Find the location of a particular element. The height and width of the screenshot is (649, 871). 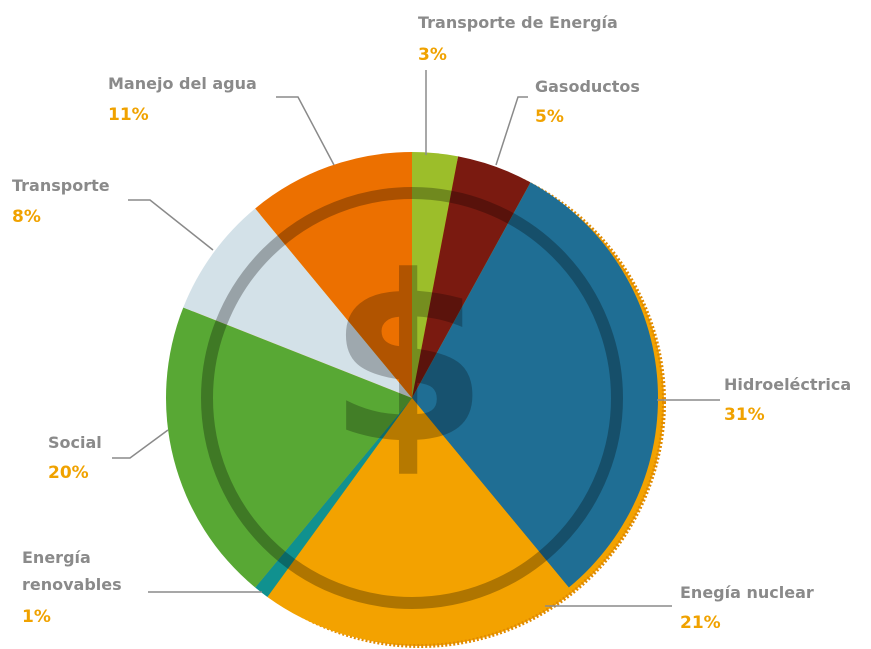

value-label: 1% is located at coordinates (36, 617).